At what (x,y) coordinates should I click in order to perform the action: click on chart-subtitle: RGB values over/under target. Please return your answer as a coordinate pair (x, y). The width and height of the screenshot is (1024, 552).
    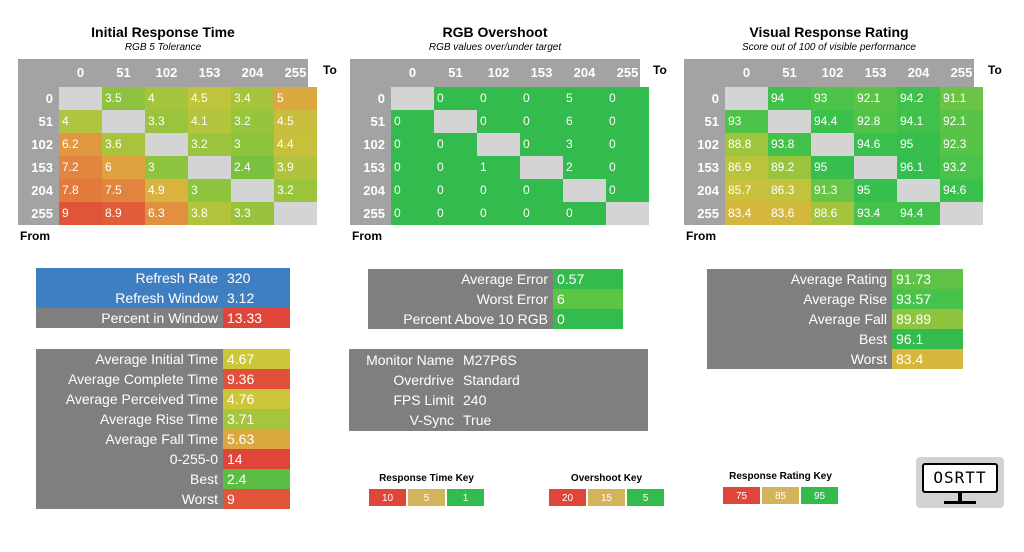
    Looking at the image, I should click on (495, 47).